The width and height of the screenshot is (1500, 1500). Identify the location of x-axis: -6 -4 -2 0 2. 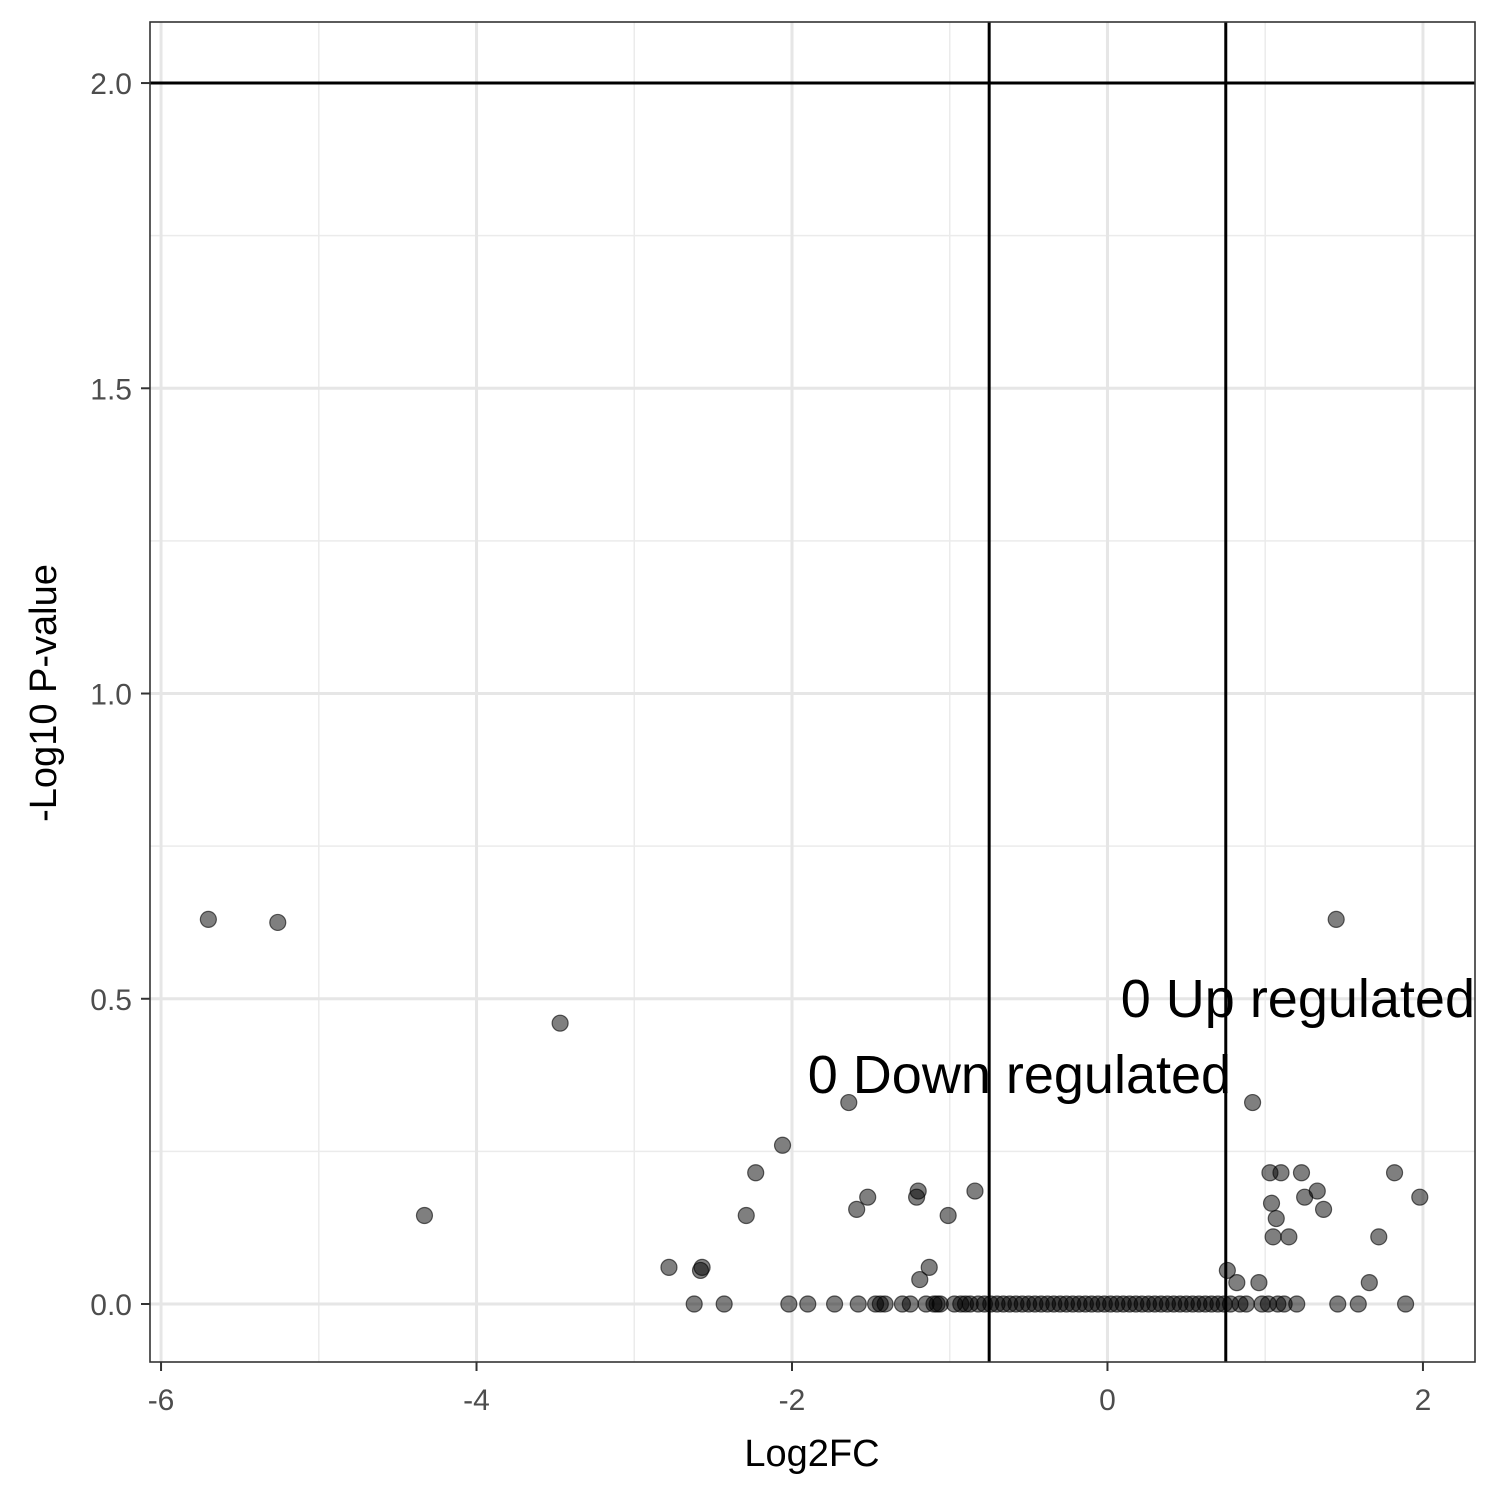
(790, 1389).